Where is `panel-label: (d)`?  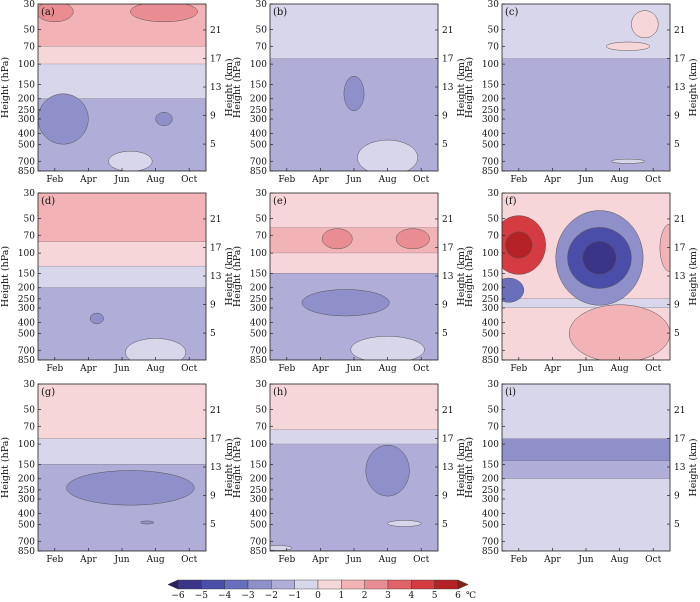 panel-label: (d) is located at coordinates (48, 201).